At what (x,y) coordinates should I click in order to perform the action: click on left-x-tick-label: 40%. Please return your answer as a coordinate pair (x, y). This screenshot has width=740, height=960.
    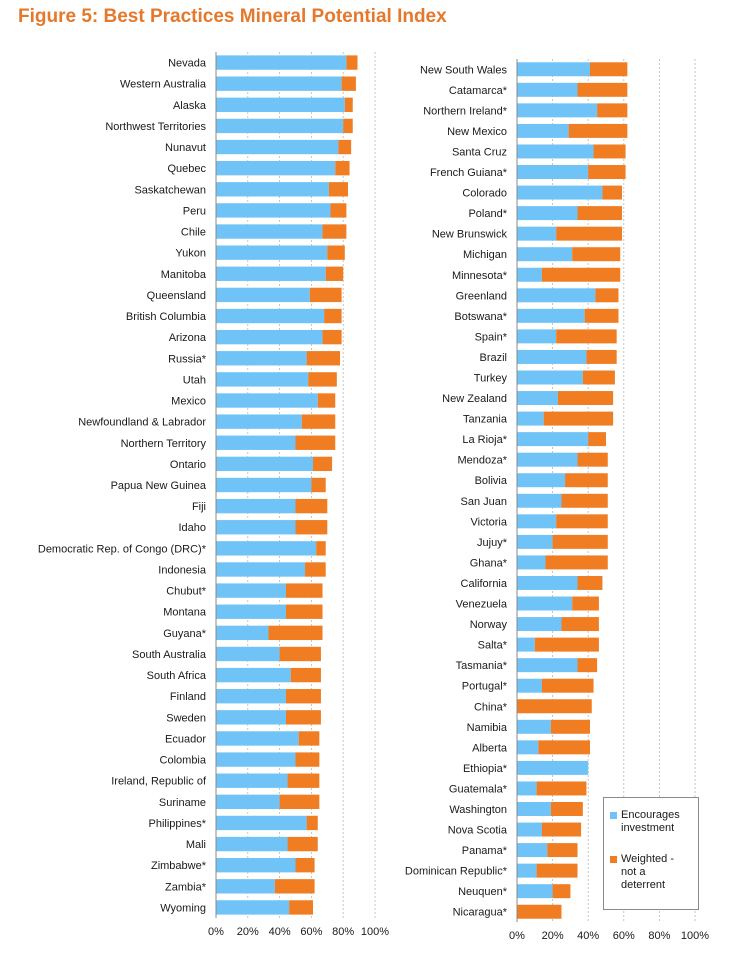
    Looking at the image, I should click on (280, 932).